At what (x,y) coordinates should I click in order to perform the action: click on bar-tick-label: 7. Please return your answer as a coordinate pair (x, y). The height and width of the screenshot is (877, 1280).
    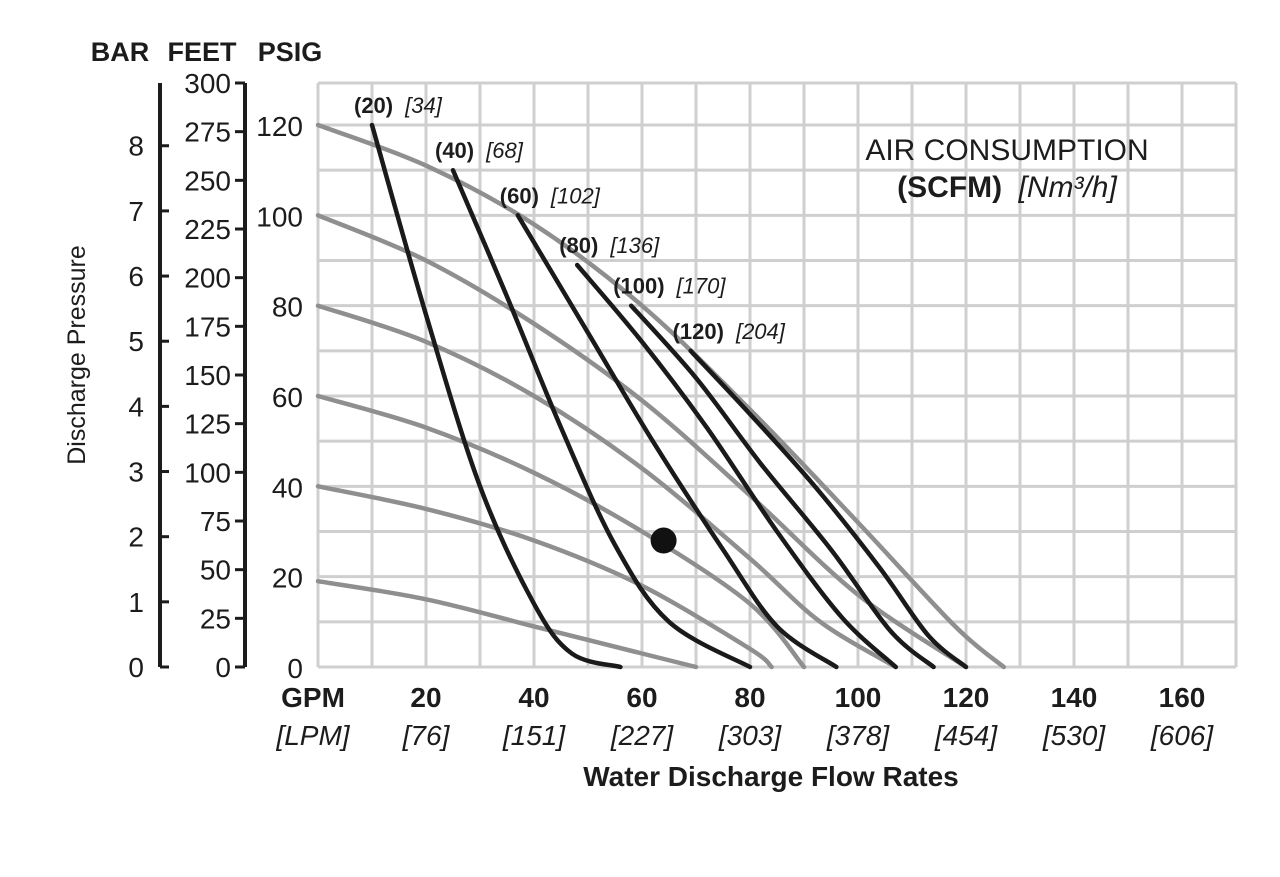
    Looking at the image, I should click on (136, 211).